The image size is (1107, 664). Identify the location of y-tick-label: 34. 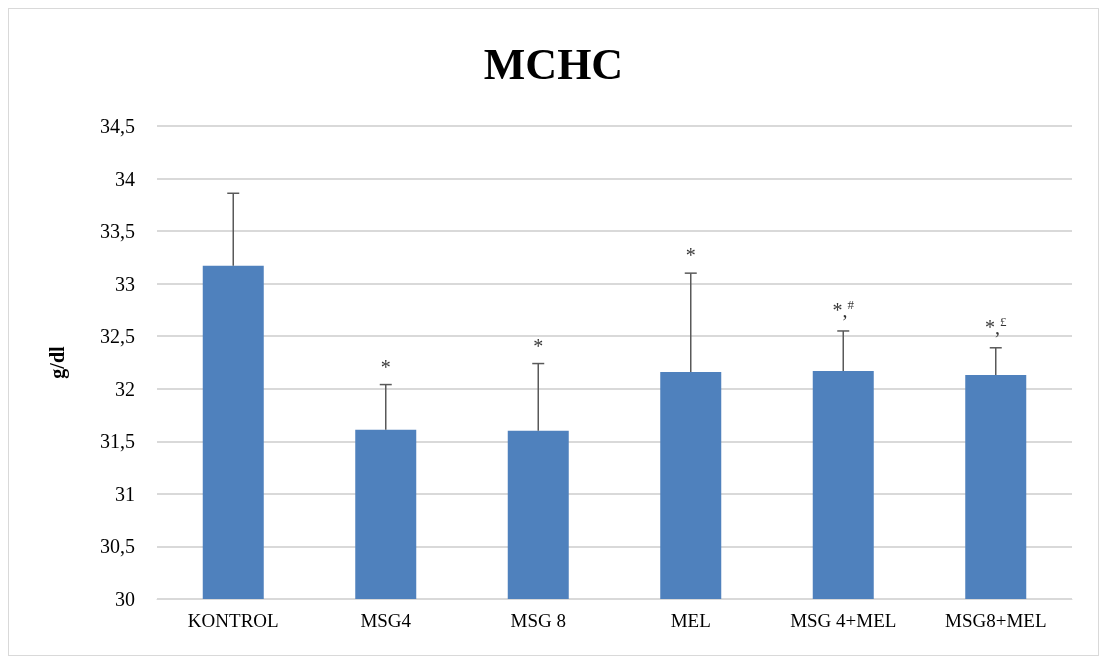
(125, 178).